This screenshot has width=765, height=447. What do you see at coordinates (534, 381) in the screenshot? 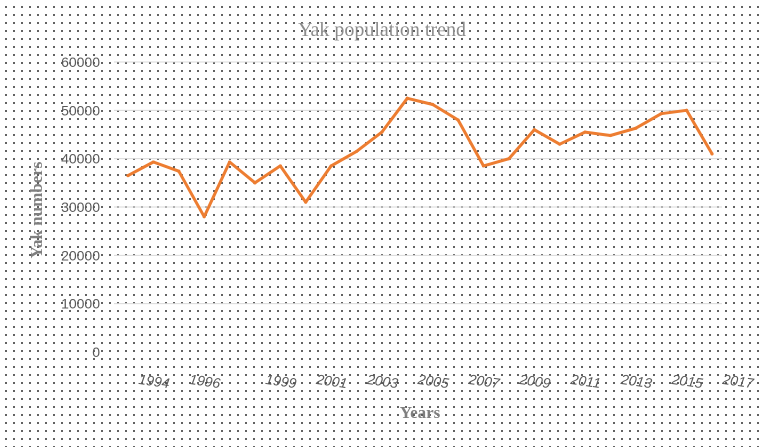
I see `x-tick-label: 2009` at bounding box center [534, 381].